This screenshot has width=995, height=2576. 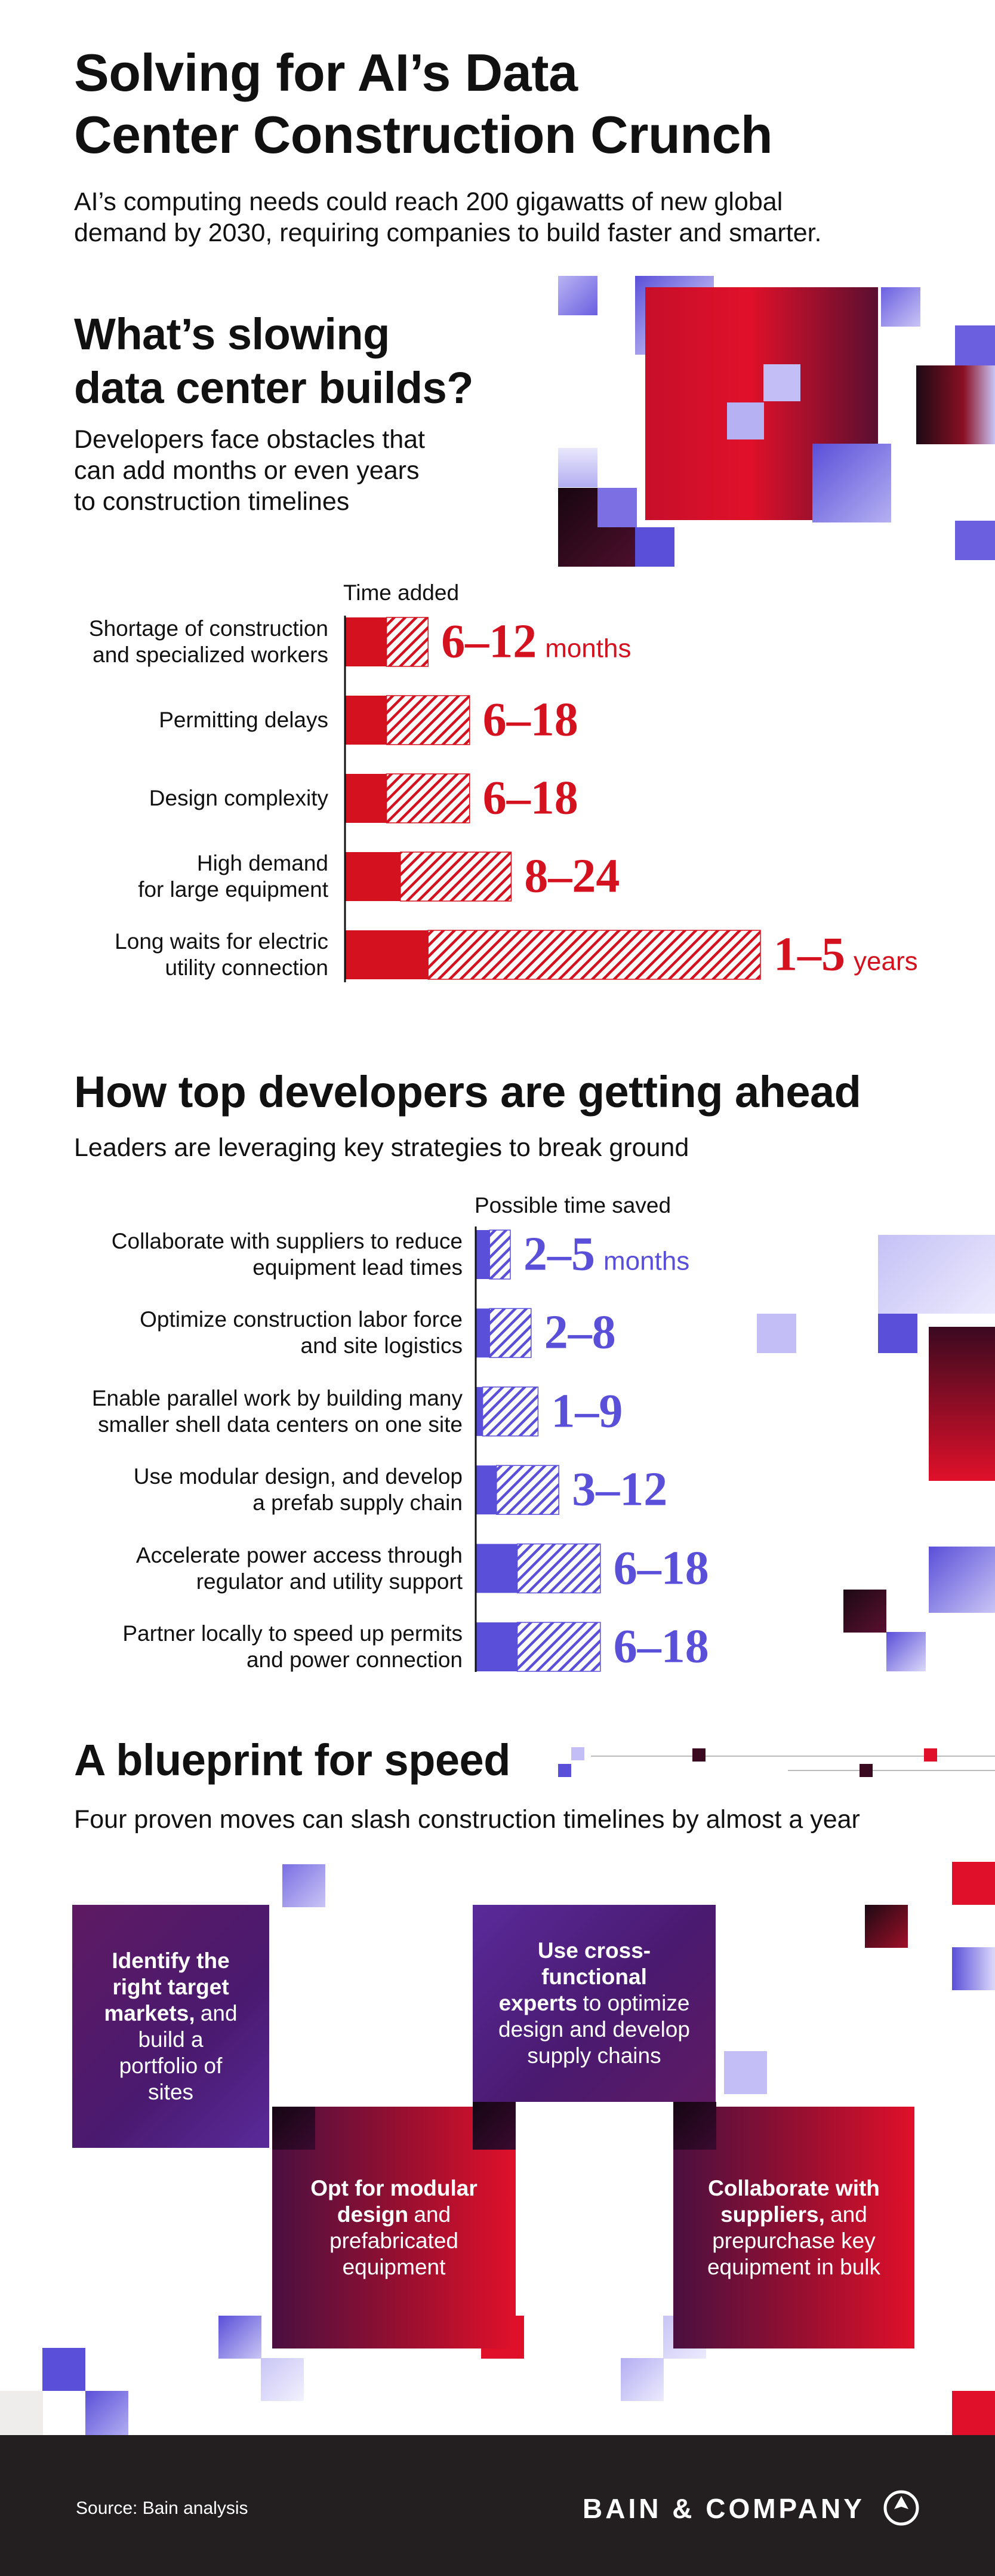 What do you see at coordinates (573, 1205) in the screenshot?
I see `axis-label: Possible time saved` at bounding box center [573, 1205].